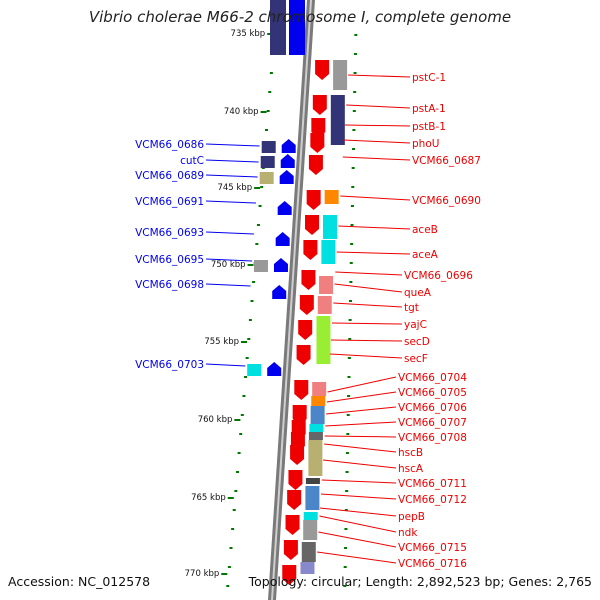  Describe the element at coordinates (432, 548) in the screenshot. I see `gene-label-right: VCM66_0715` at that location.